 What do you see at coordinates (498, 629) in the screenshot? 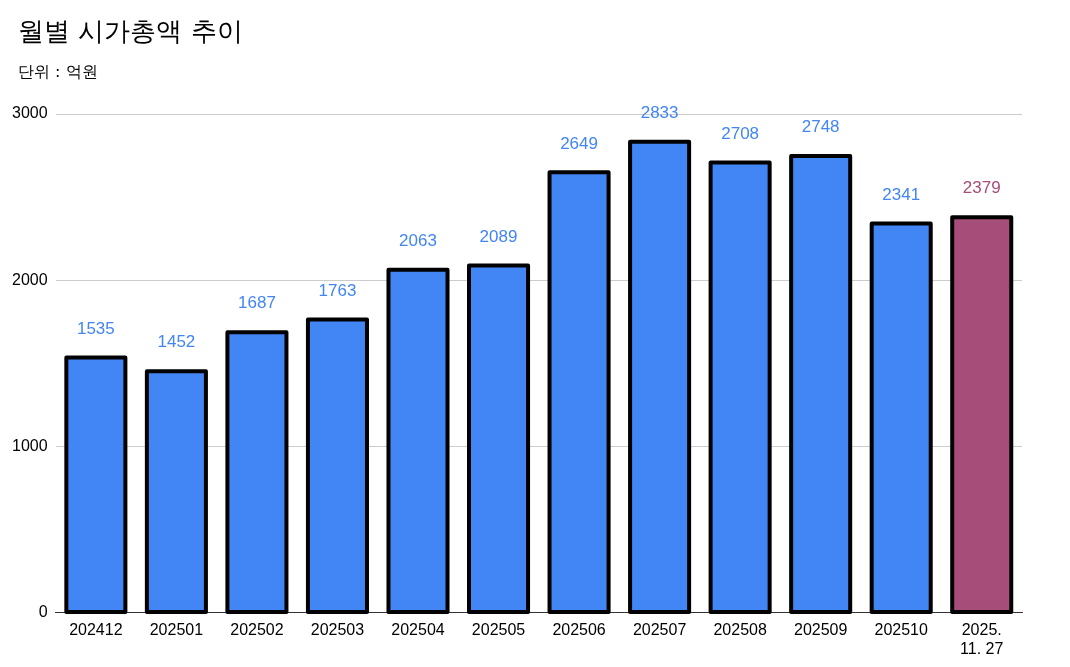
I see `x-tick-label: 202505` at bounding box center [498, 629].